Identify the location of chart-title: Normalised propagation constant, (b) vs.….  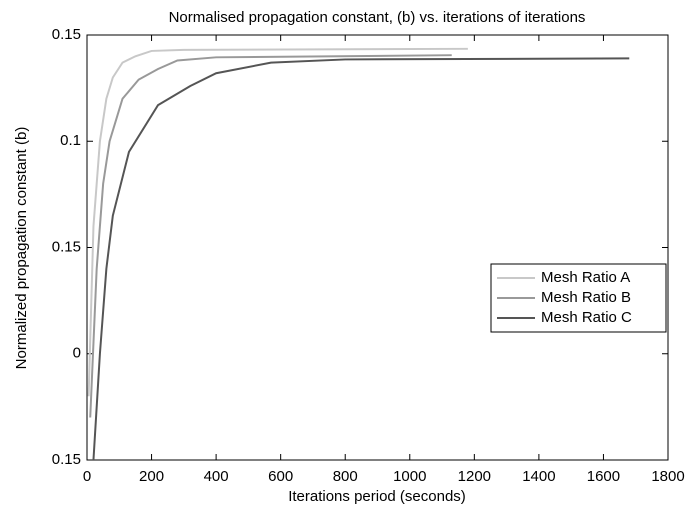
(377, 17).